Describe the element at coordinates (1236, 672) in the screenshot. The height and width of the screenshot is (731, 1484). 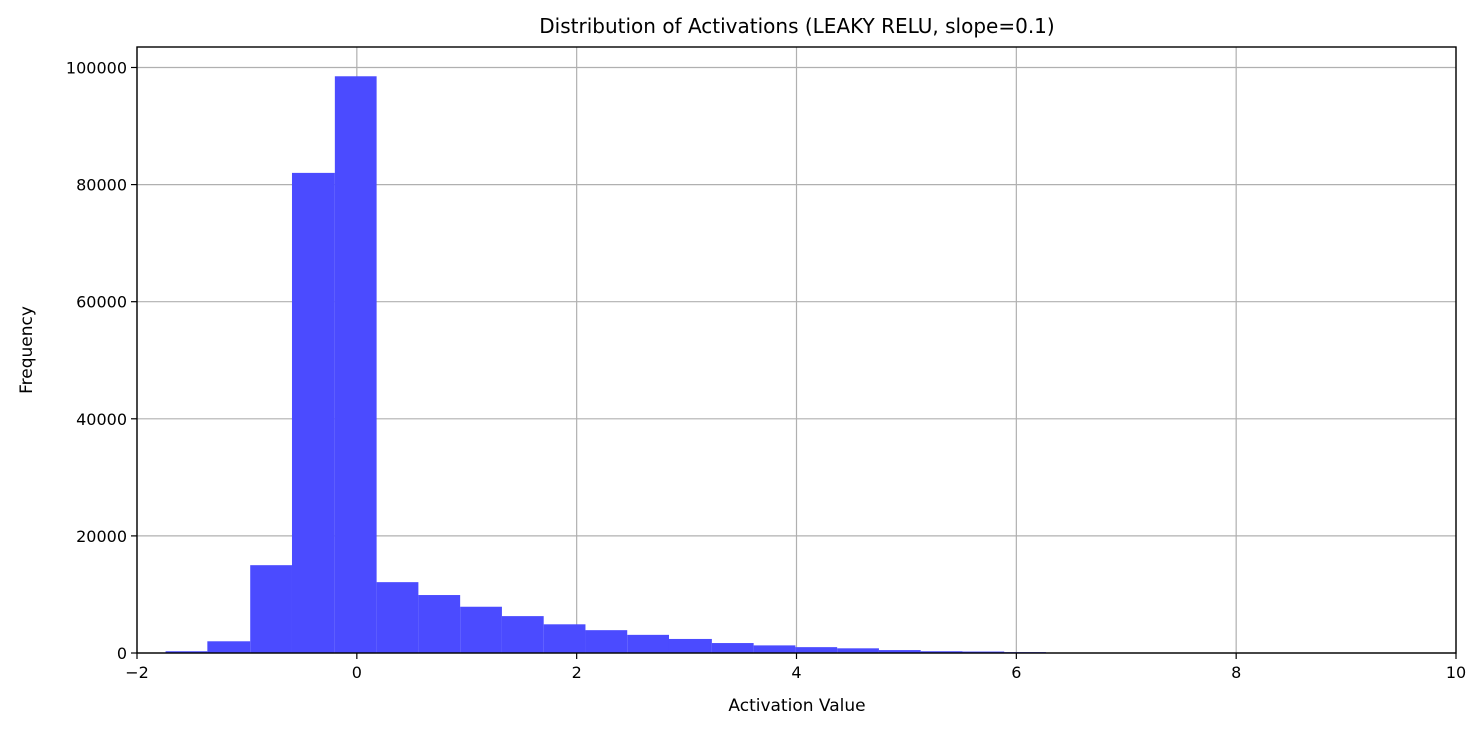
I see `x-tick-label: 8` at that location.